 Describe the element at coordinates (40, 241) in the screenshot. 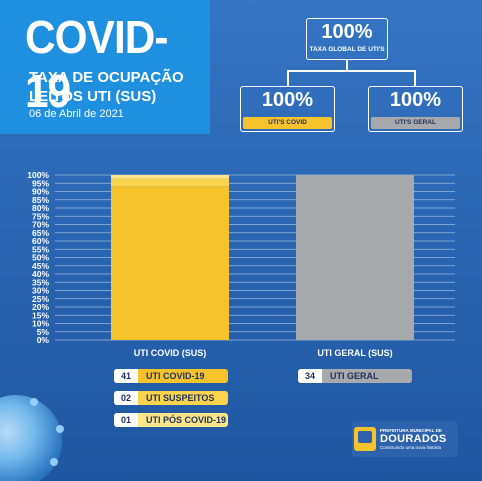

I see `y-tick-label: 60%` at that location.